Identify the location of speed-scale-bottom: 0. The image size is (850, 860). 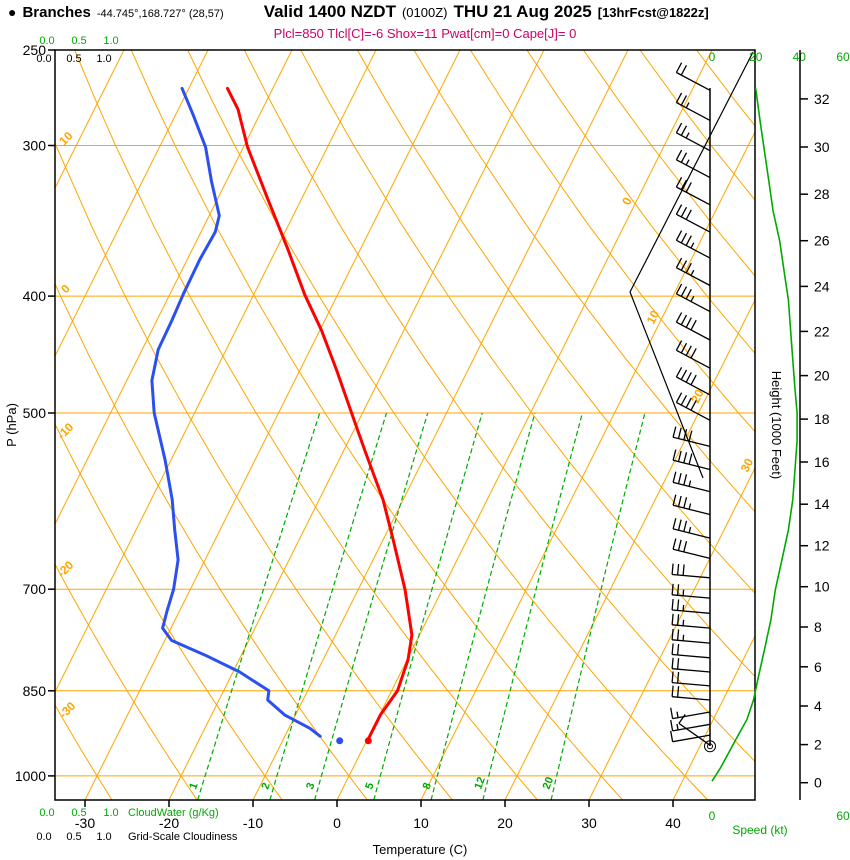
(712, 816).